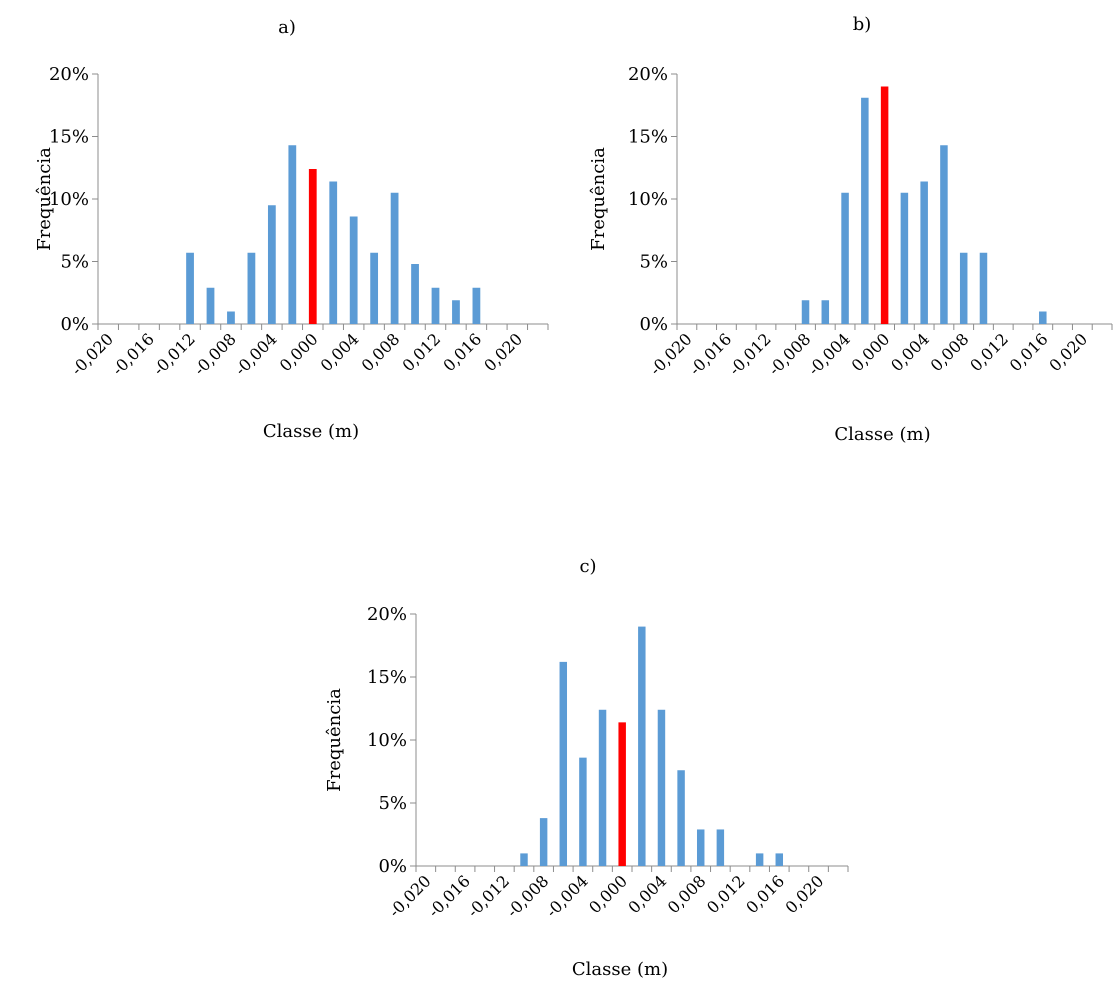  What do you see at coordinates (862, 24) in the screenshot?
I see `panel-title: b)` at bounding box center [862, 24].